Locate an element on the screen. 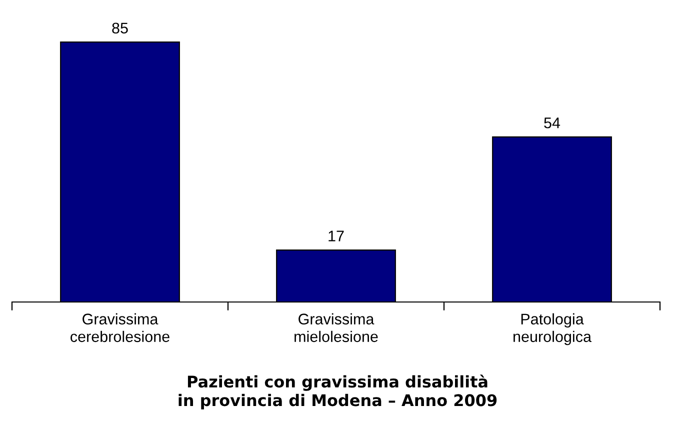  data-label: 85 is located at coordinates (120, 28).